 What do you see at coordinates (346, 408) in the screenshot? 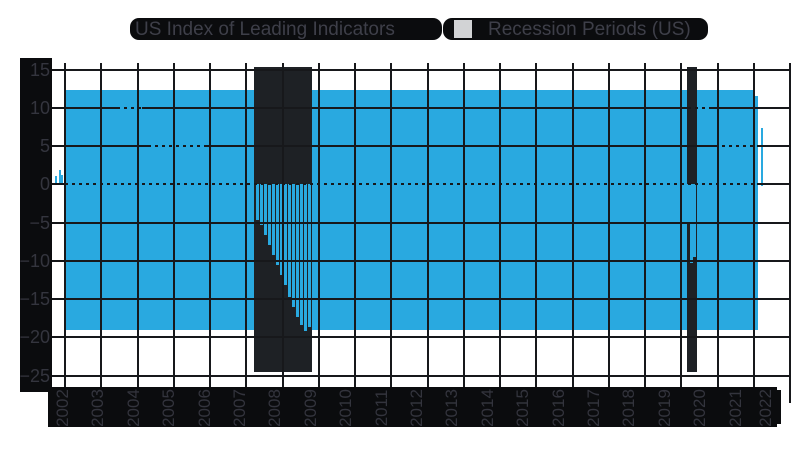
I see `x-tick-label: 2010` at bounding box center [346, 408].